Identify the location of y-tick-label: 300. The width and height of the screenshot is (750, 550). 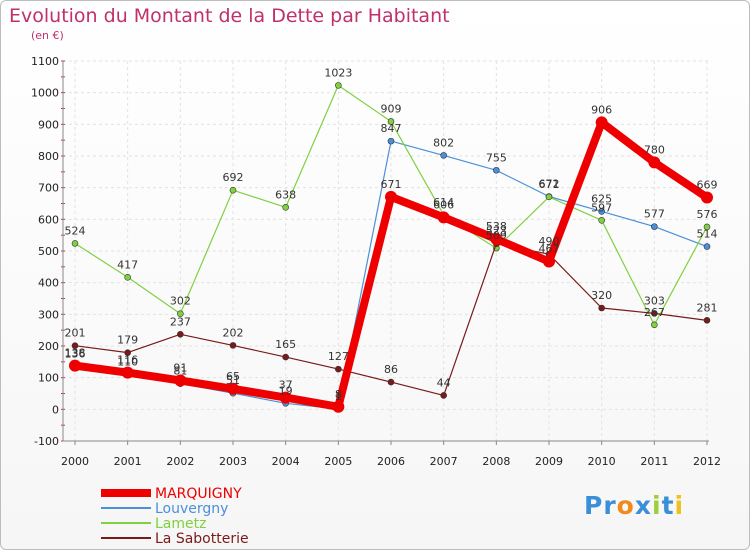
(48, 314).